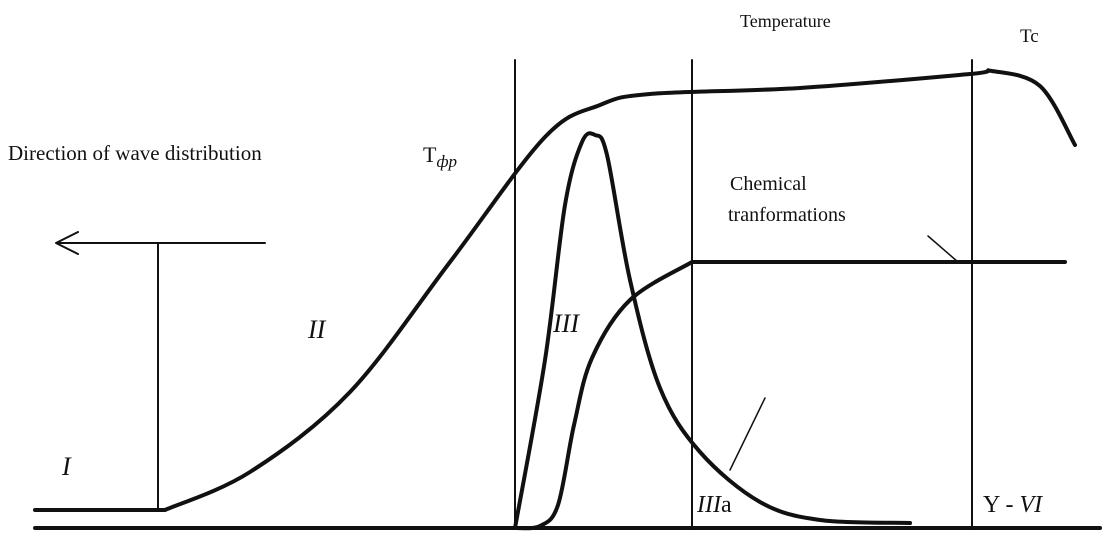  Describe the element at coordinates (430, 154) in the screenshot. I see `label: T` at that location.